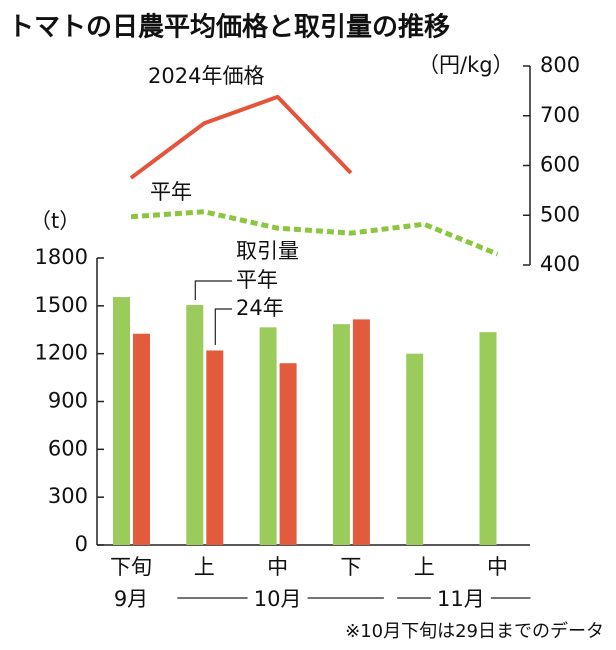  I want to click on x-tick-label: 下旬, so click(131, 567).